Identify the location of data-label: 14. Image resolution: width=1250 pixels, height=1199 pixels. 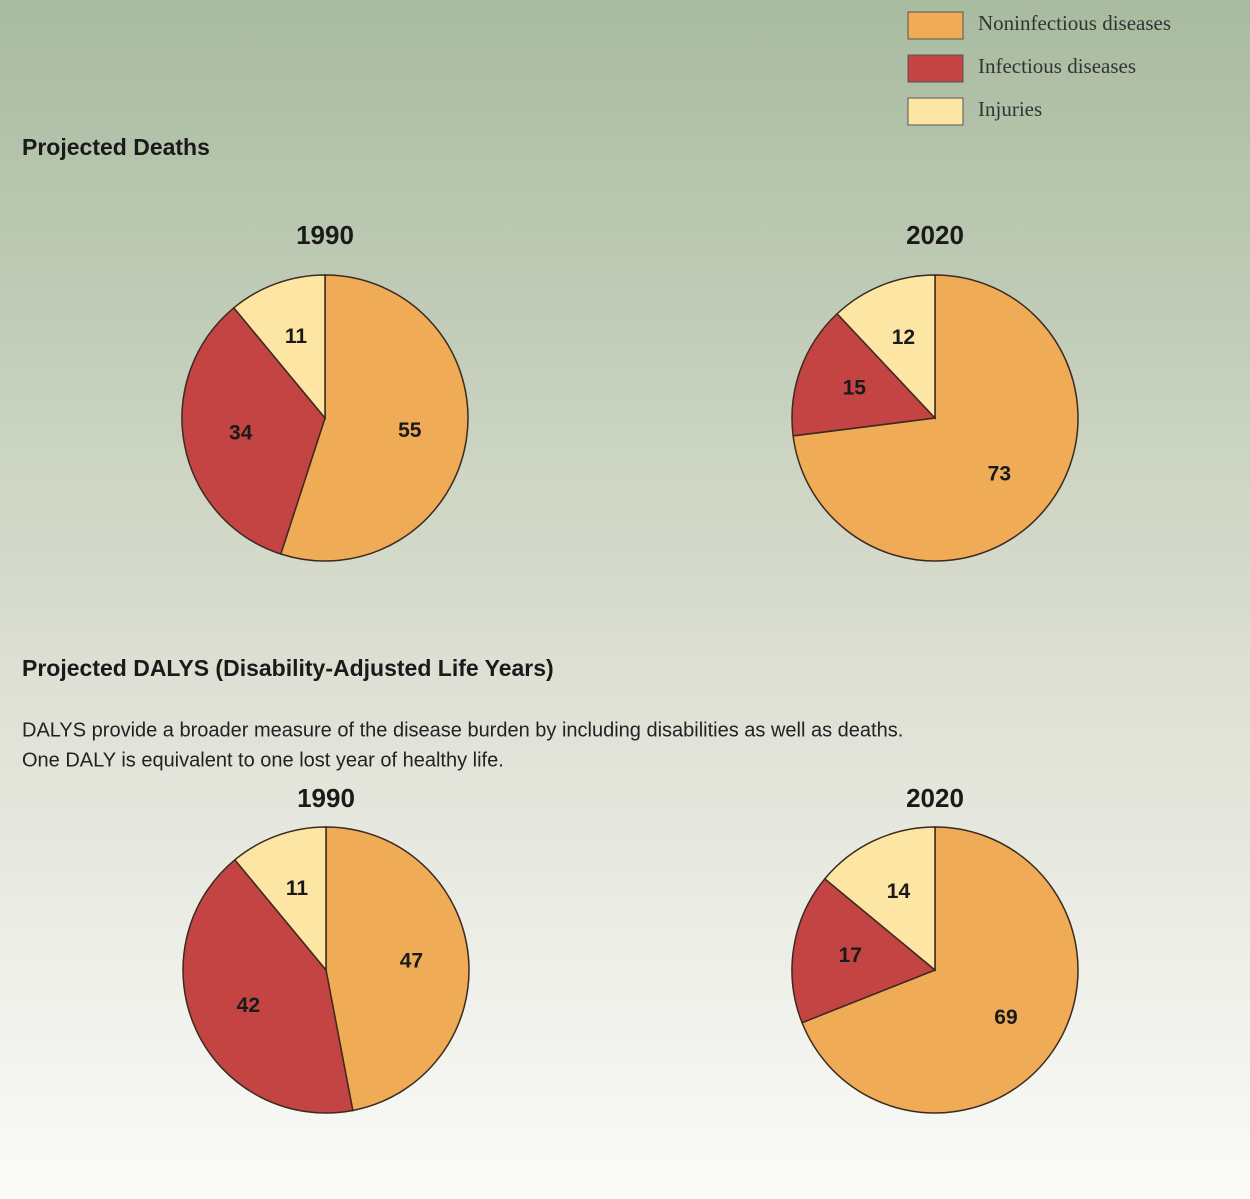
(899, 891).